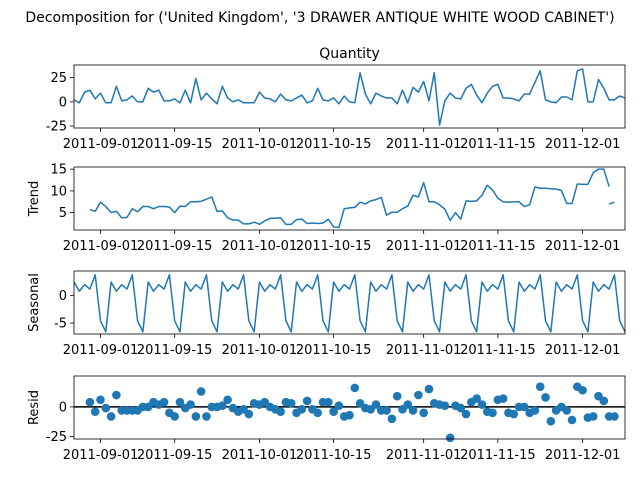 This screenshot has height=480, width=640. Describe the element at coordinates (334, 350) in the screenshot. I see `panel2-xtick-label: 2011-10-15` at that location.